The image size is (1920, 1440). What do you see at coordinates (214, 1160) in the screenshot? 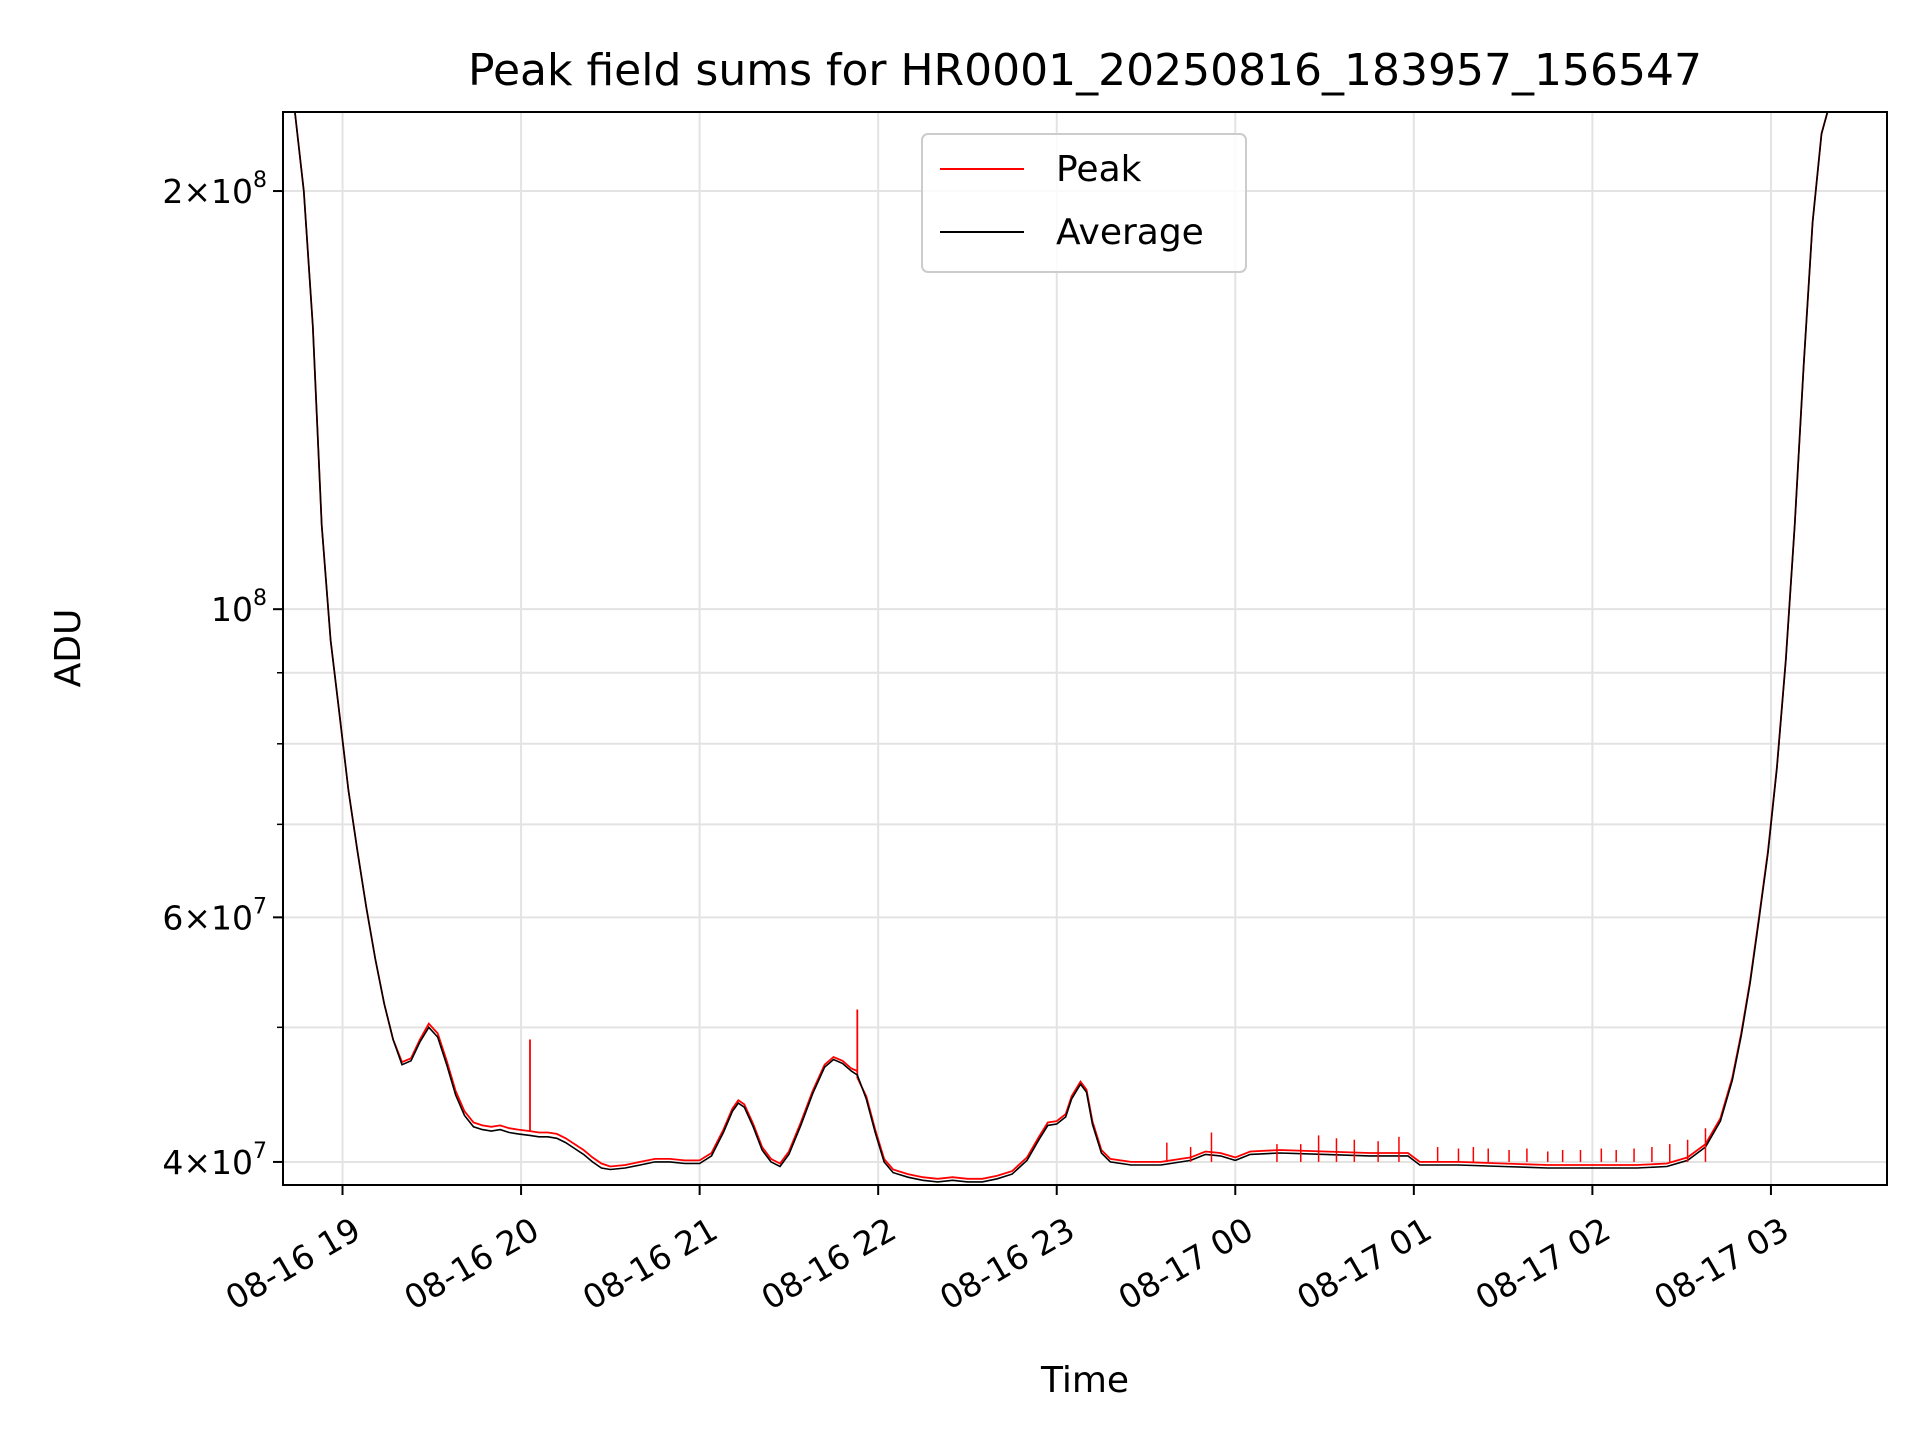
I see `y-tick-label: 4×107` at bounding box center [214, 1160].